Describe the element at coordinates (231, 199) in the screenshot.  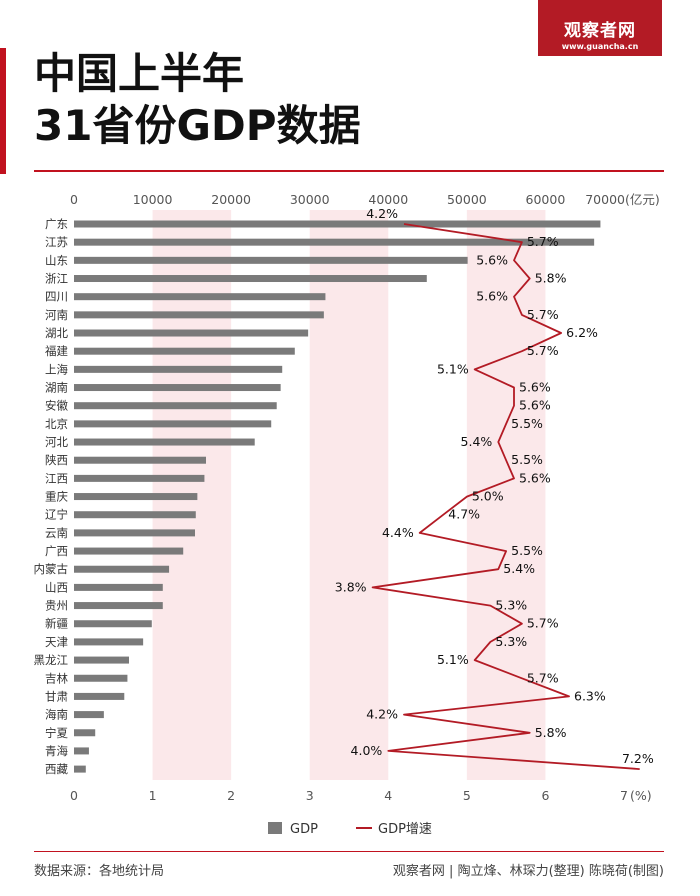
I see `top-axis-tick-label: 20000` at that location.